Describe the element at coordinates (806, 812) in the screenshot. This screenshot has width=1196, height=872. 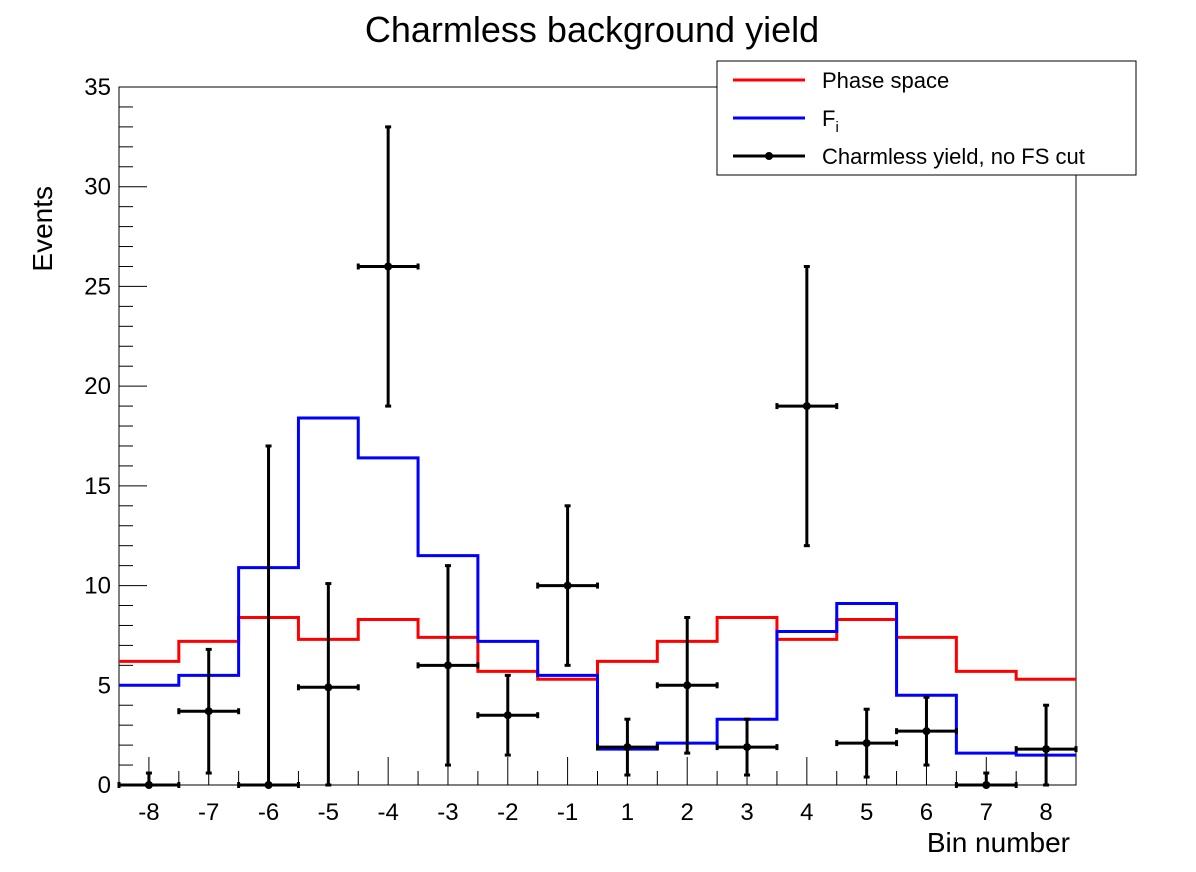
I see `x-tick-label: 4` at that location.